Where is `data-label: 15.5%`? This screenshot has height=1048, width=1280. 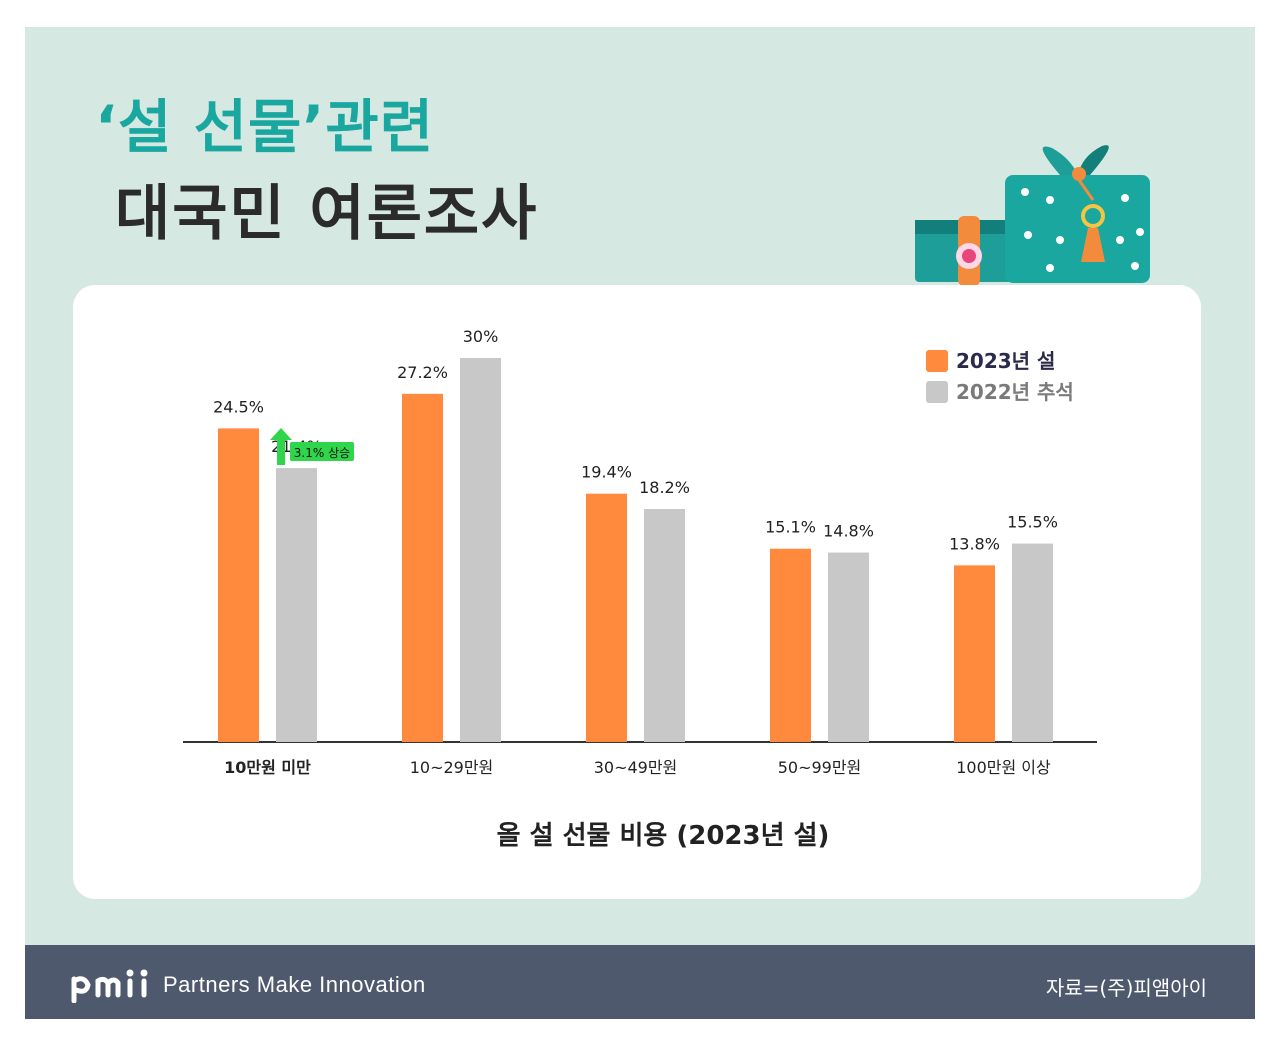
data-label: 15.5% is located at coordinates (1032, 522).